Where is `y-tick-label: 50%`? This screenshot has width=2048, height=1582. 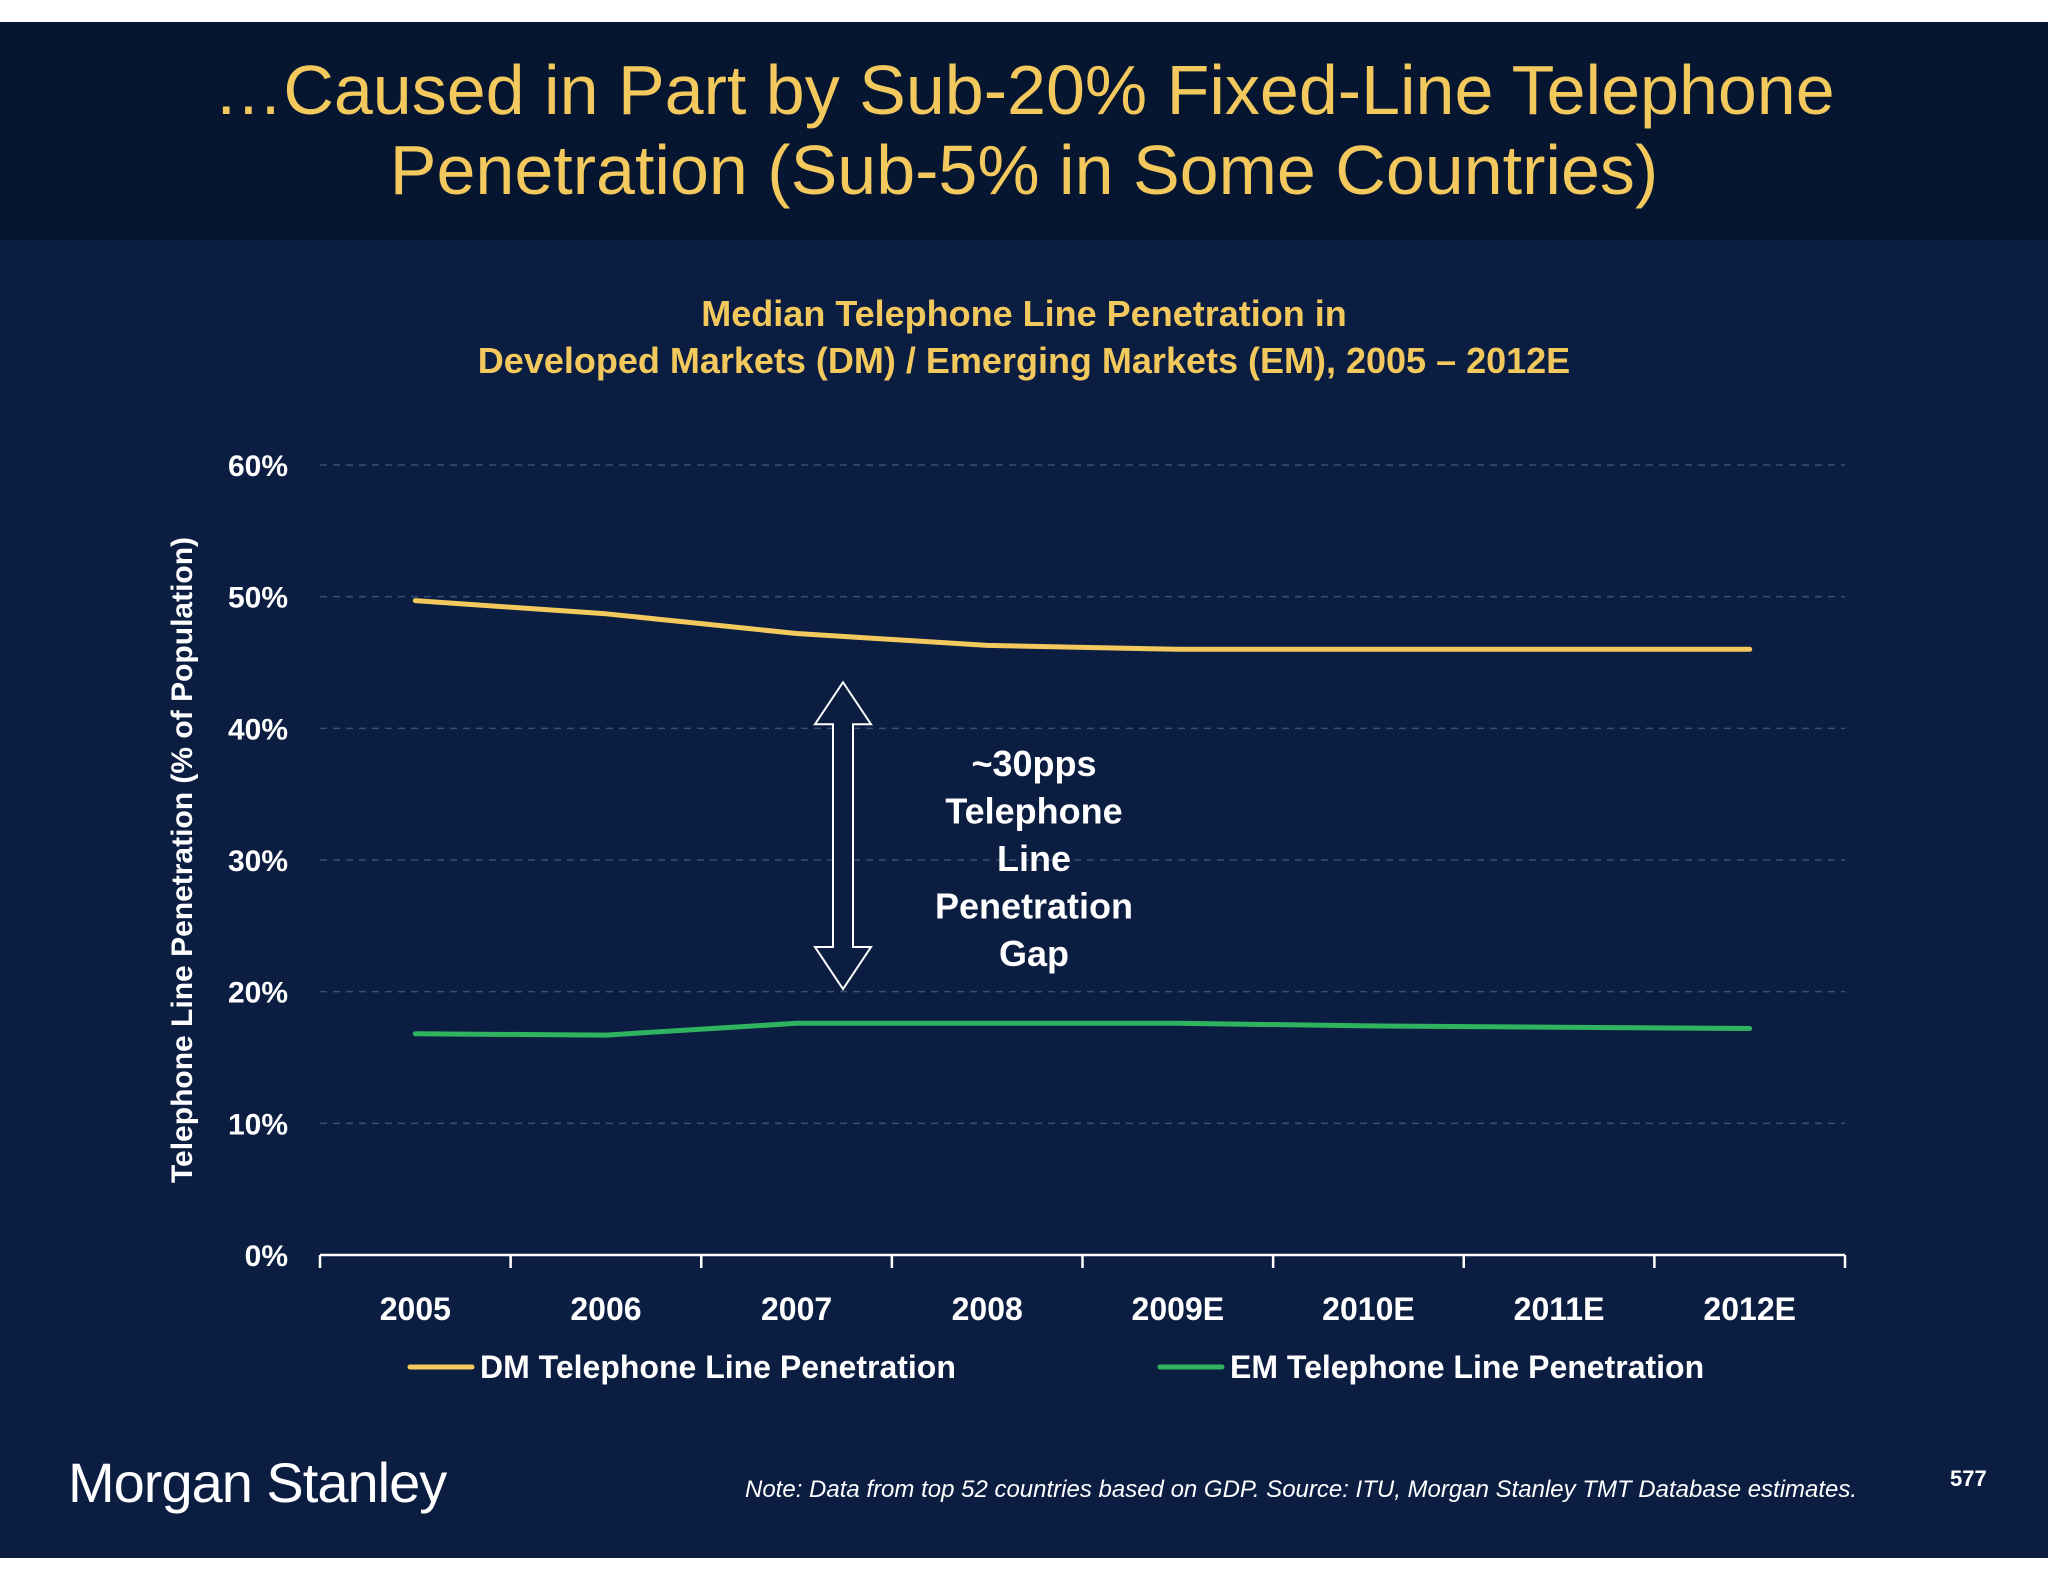 y-tick-label: 50% is located at coordinates (258, 598).